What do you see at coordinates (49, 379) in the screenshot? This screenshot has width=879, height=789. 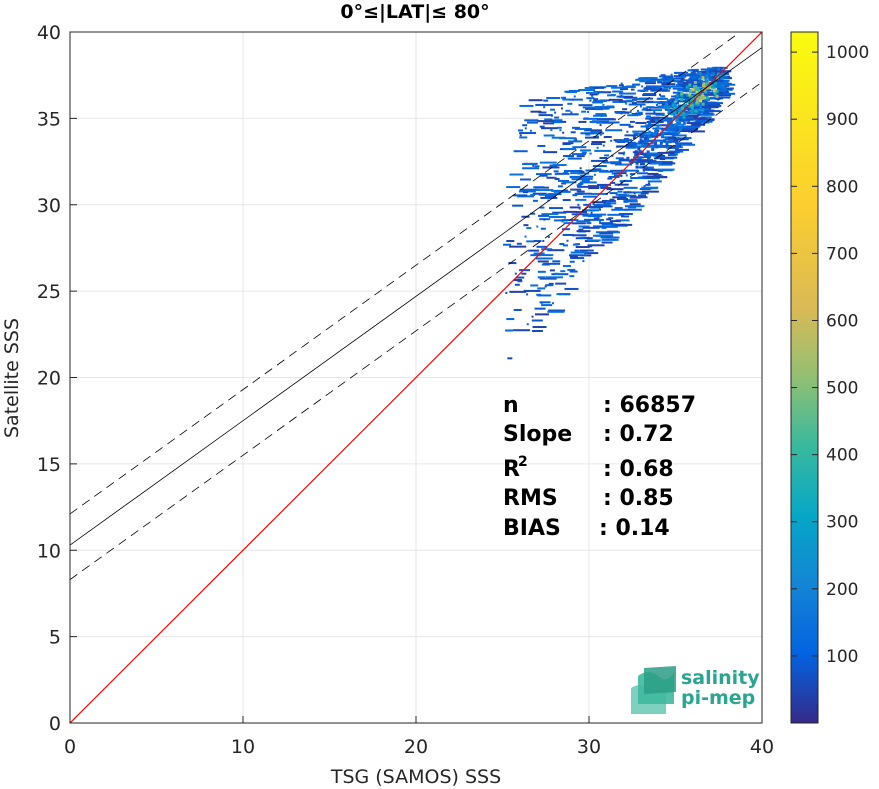 I see `y-tick-label: 20` at bounding box center [49, 379].